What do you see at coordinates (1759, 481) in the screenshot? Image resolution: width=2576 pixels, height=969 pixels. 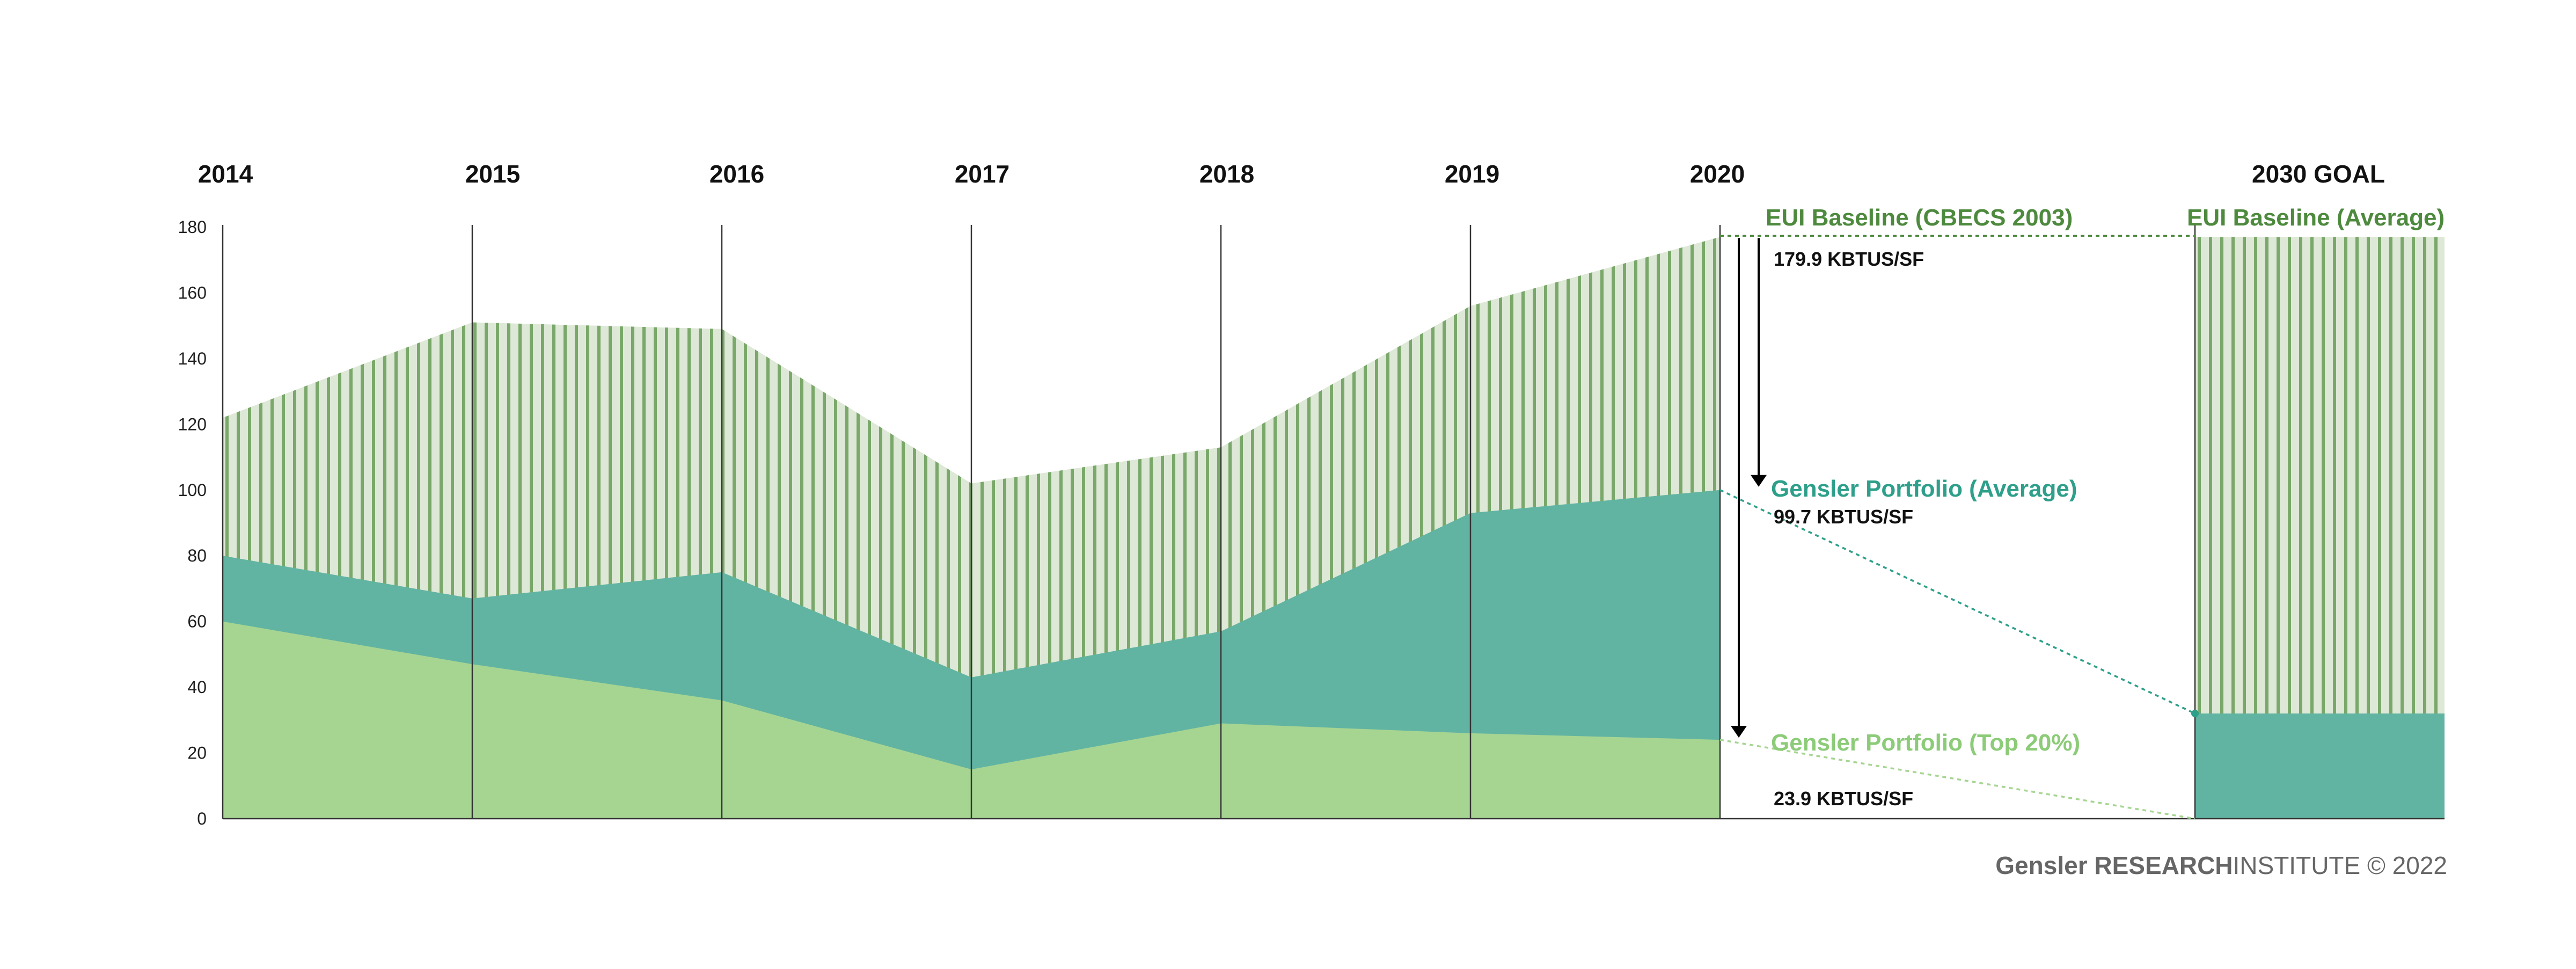 I see `arrow-head-average` at bounding box center [1759, 481].